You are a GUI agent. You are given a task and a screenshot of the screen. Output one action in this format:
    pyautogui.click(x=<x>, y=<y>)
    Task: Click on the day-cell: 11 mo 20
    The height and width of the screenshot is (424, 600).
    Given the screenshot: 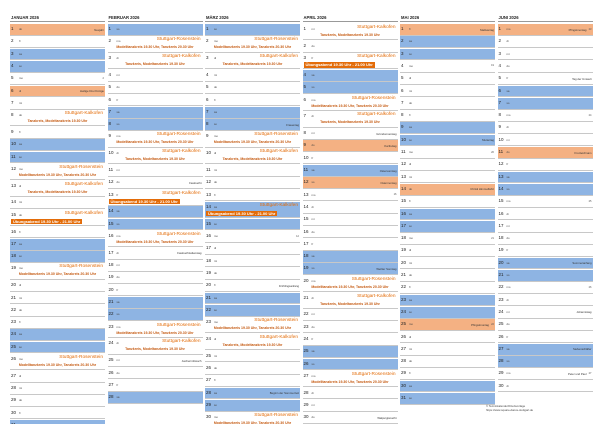 What is the action you would take?
    pyautogui.click(x=447, y=153)
    